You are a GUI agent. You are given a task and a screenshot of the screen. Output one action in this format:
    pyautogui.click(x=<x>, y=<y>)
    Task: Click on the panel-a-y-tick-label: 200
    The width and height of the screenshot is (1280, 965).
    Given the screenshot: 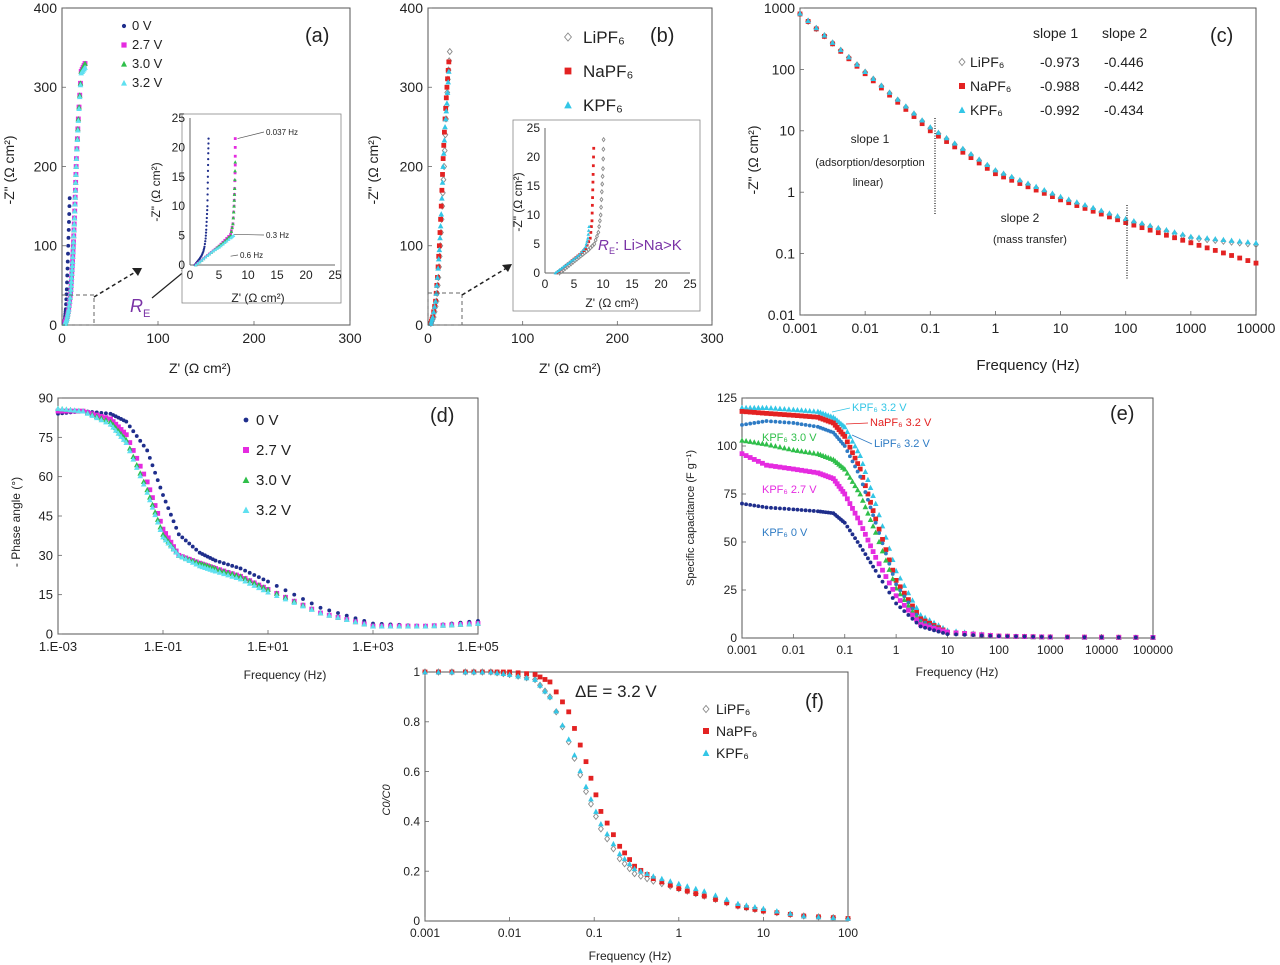 What is the action you would take?
    pyautogui.click(x=46, y=166)
    